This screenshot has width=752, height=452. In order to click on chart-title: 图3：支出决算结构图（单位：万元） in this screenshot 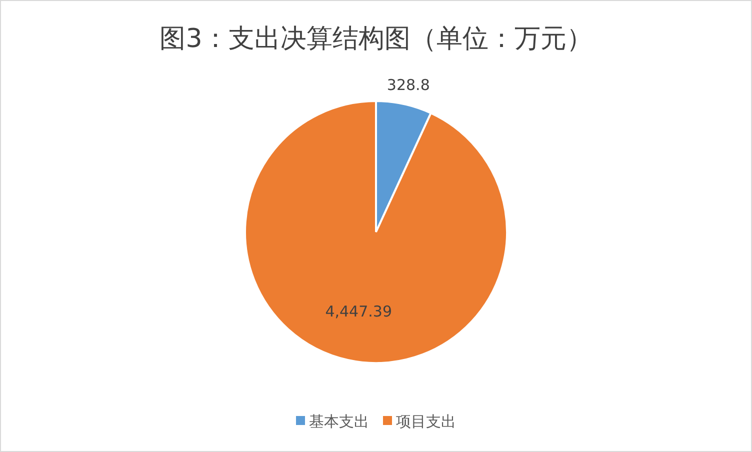, I will do `click(376, 39)`.